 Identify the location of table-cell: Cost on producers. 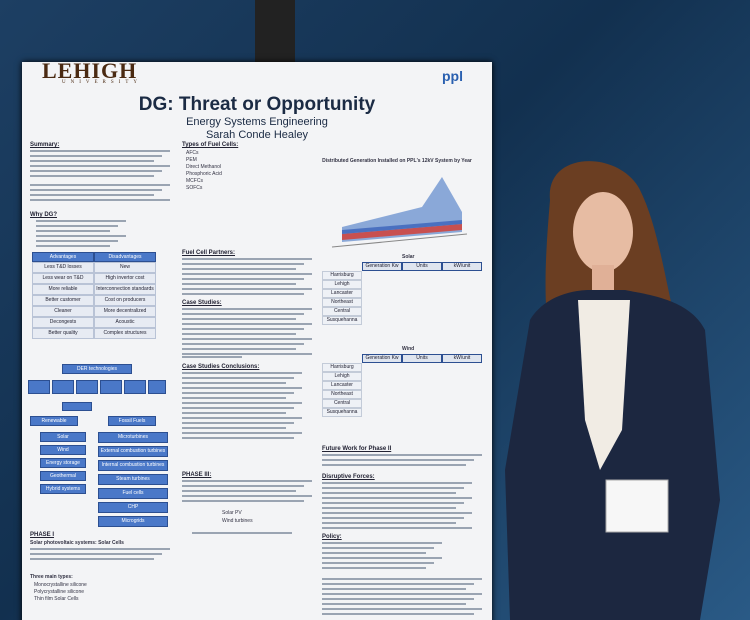
(125, 300).